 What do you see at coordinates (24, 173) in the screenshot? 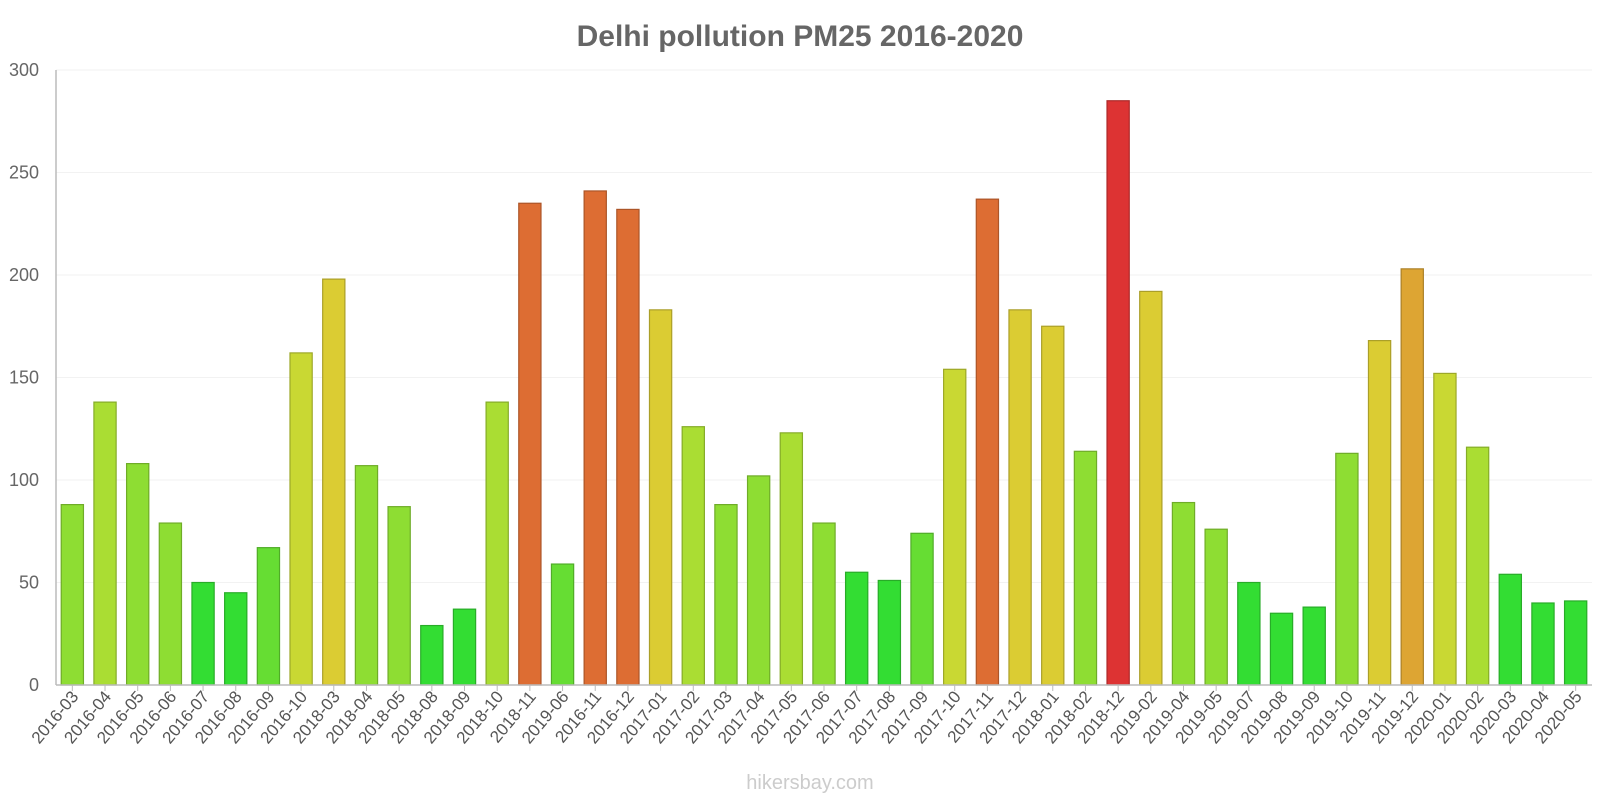
I see `y-tick-label: 250` at bounding box center [24, 173].